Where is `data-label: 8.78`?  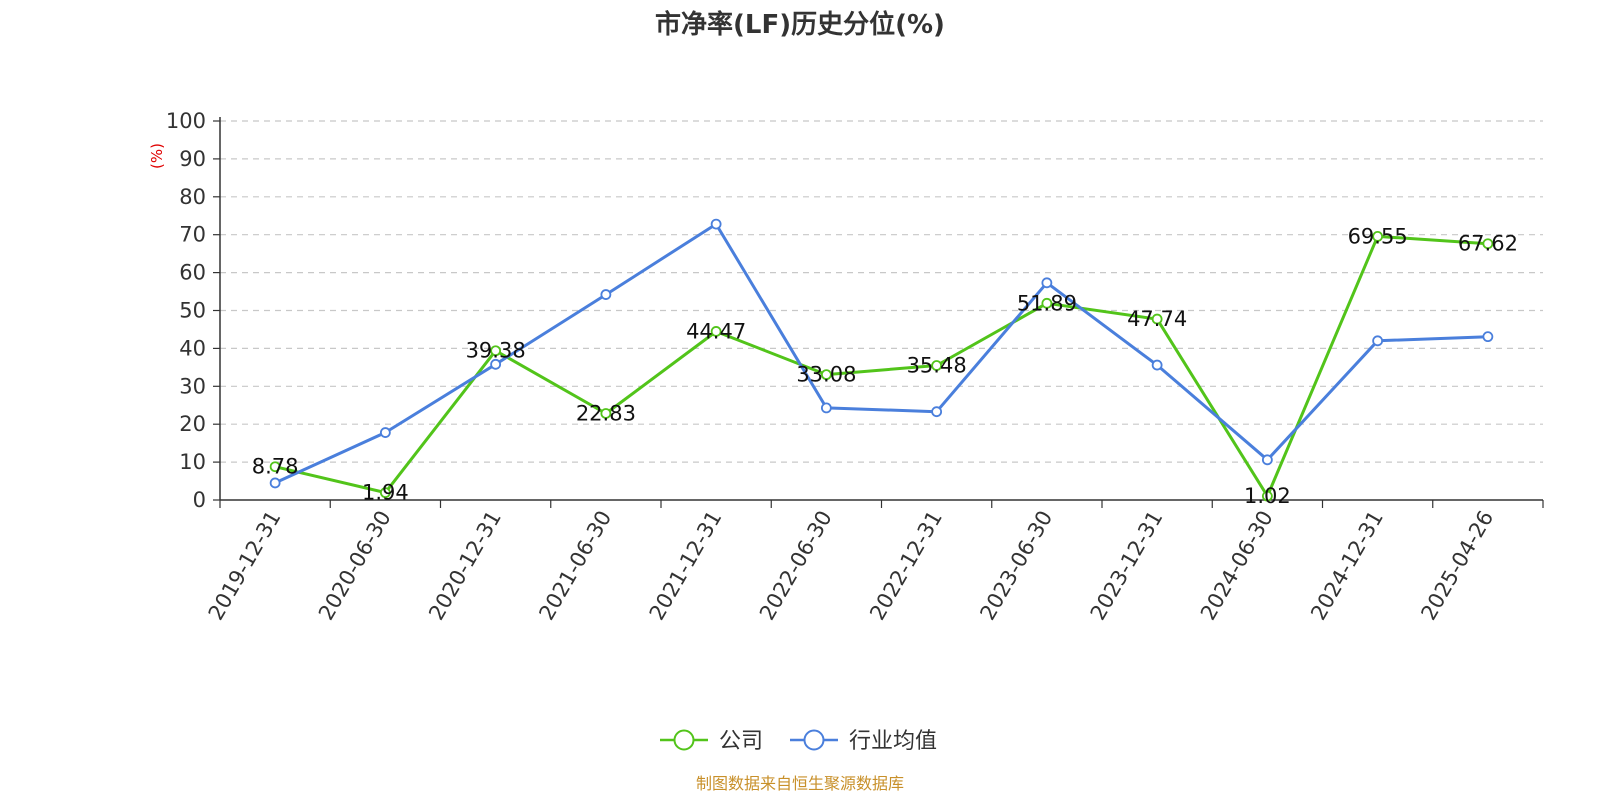 data-label: 8.78 is located at coordinates (275, 467).